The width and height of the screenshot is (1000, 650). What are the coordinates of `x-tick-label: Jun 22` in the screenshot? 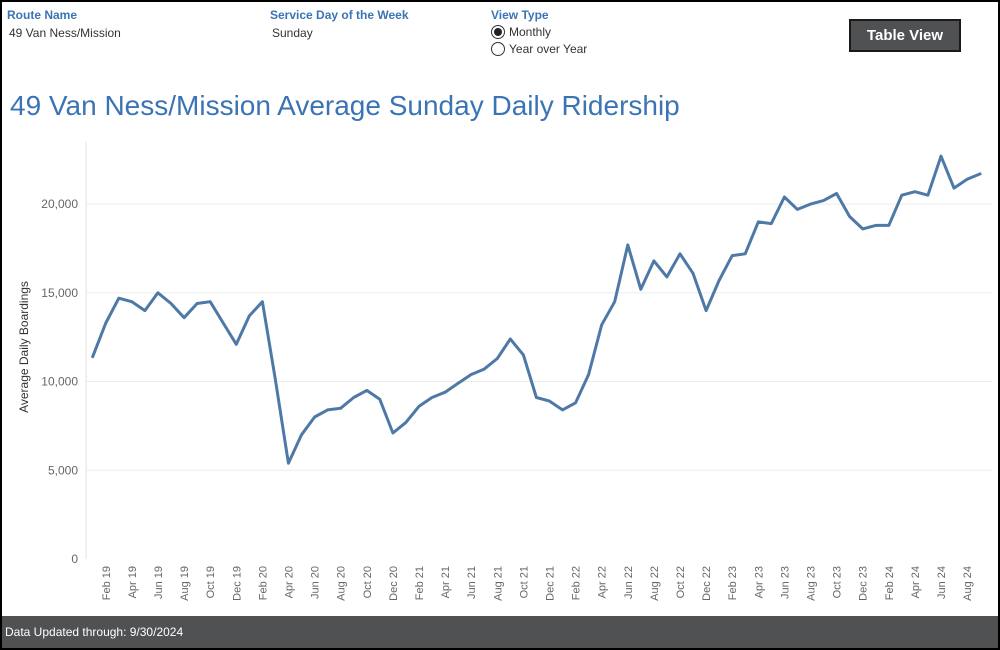 It's located at (629, 582).